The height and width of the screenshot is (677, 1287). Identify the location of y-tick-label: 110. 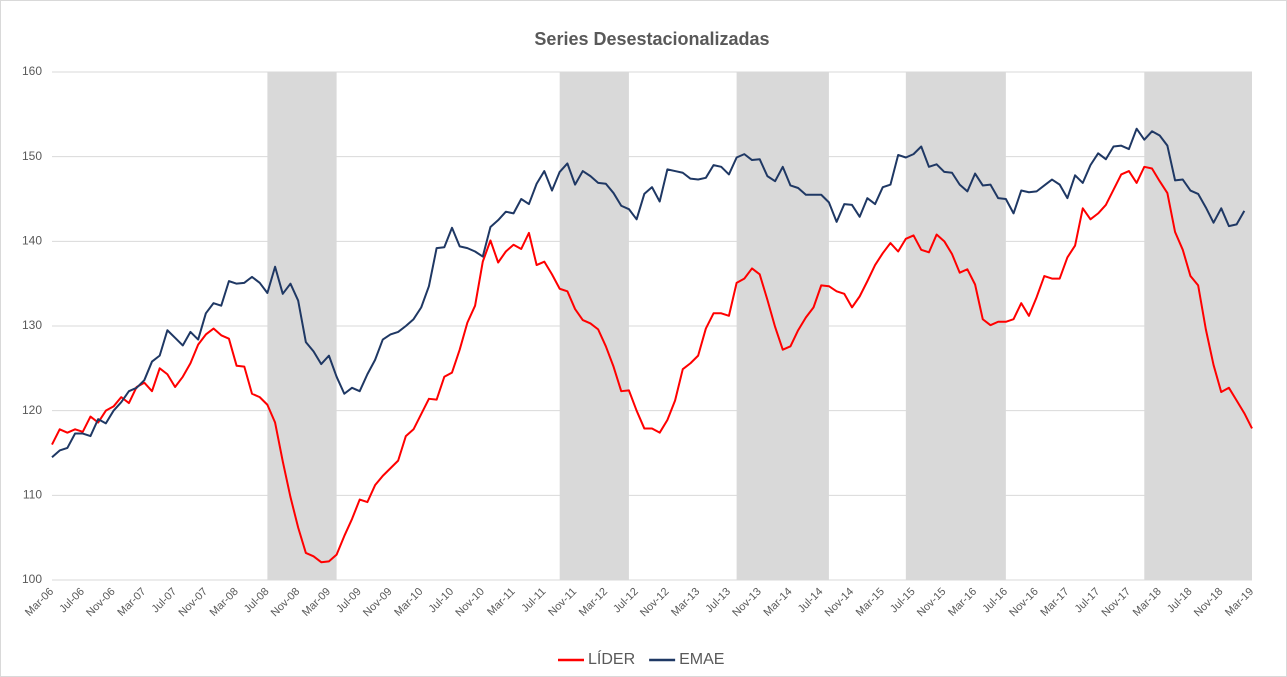
(32, 495).